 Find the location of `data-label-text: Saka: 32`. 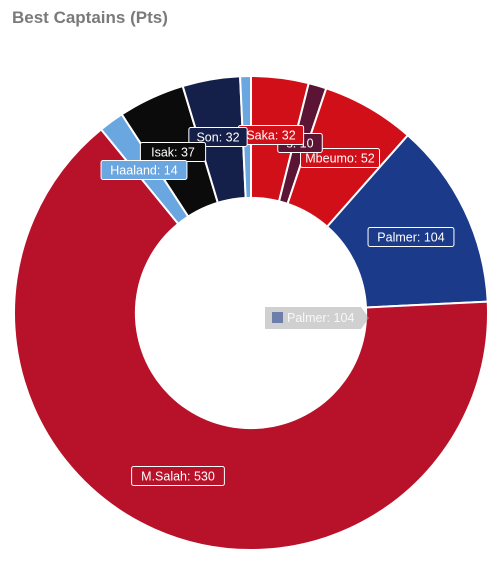

data-label-text: Saka: 32 is located at coordinates (270, 136).